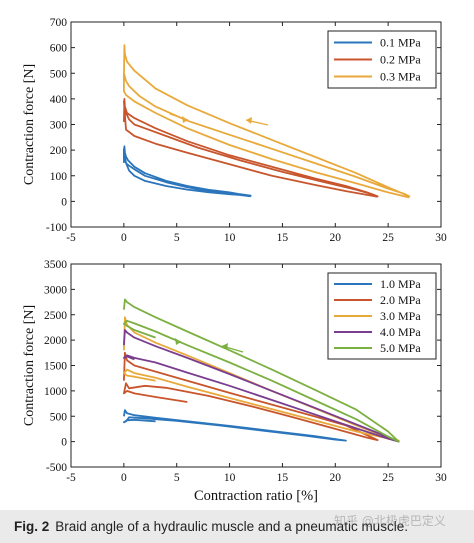 The image size is (474, 543). I want to click on y-tick-label: 3000, so click(55, 290).